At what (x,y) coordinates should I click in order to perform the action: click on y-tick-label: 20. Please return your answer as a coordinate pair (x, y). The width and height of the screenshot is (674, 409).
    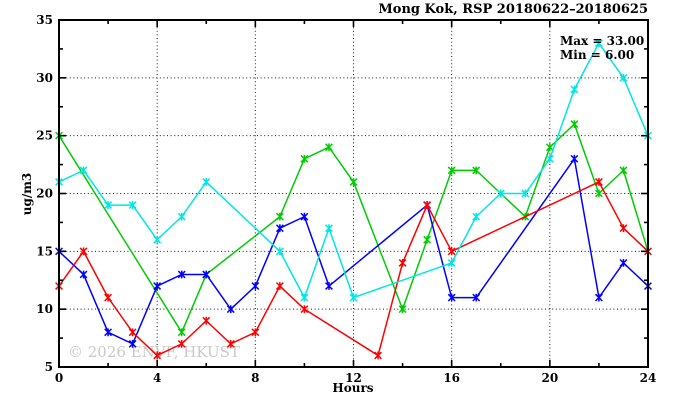
    Looking at the image, I should click on (44, 194).